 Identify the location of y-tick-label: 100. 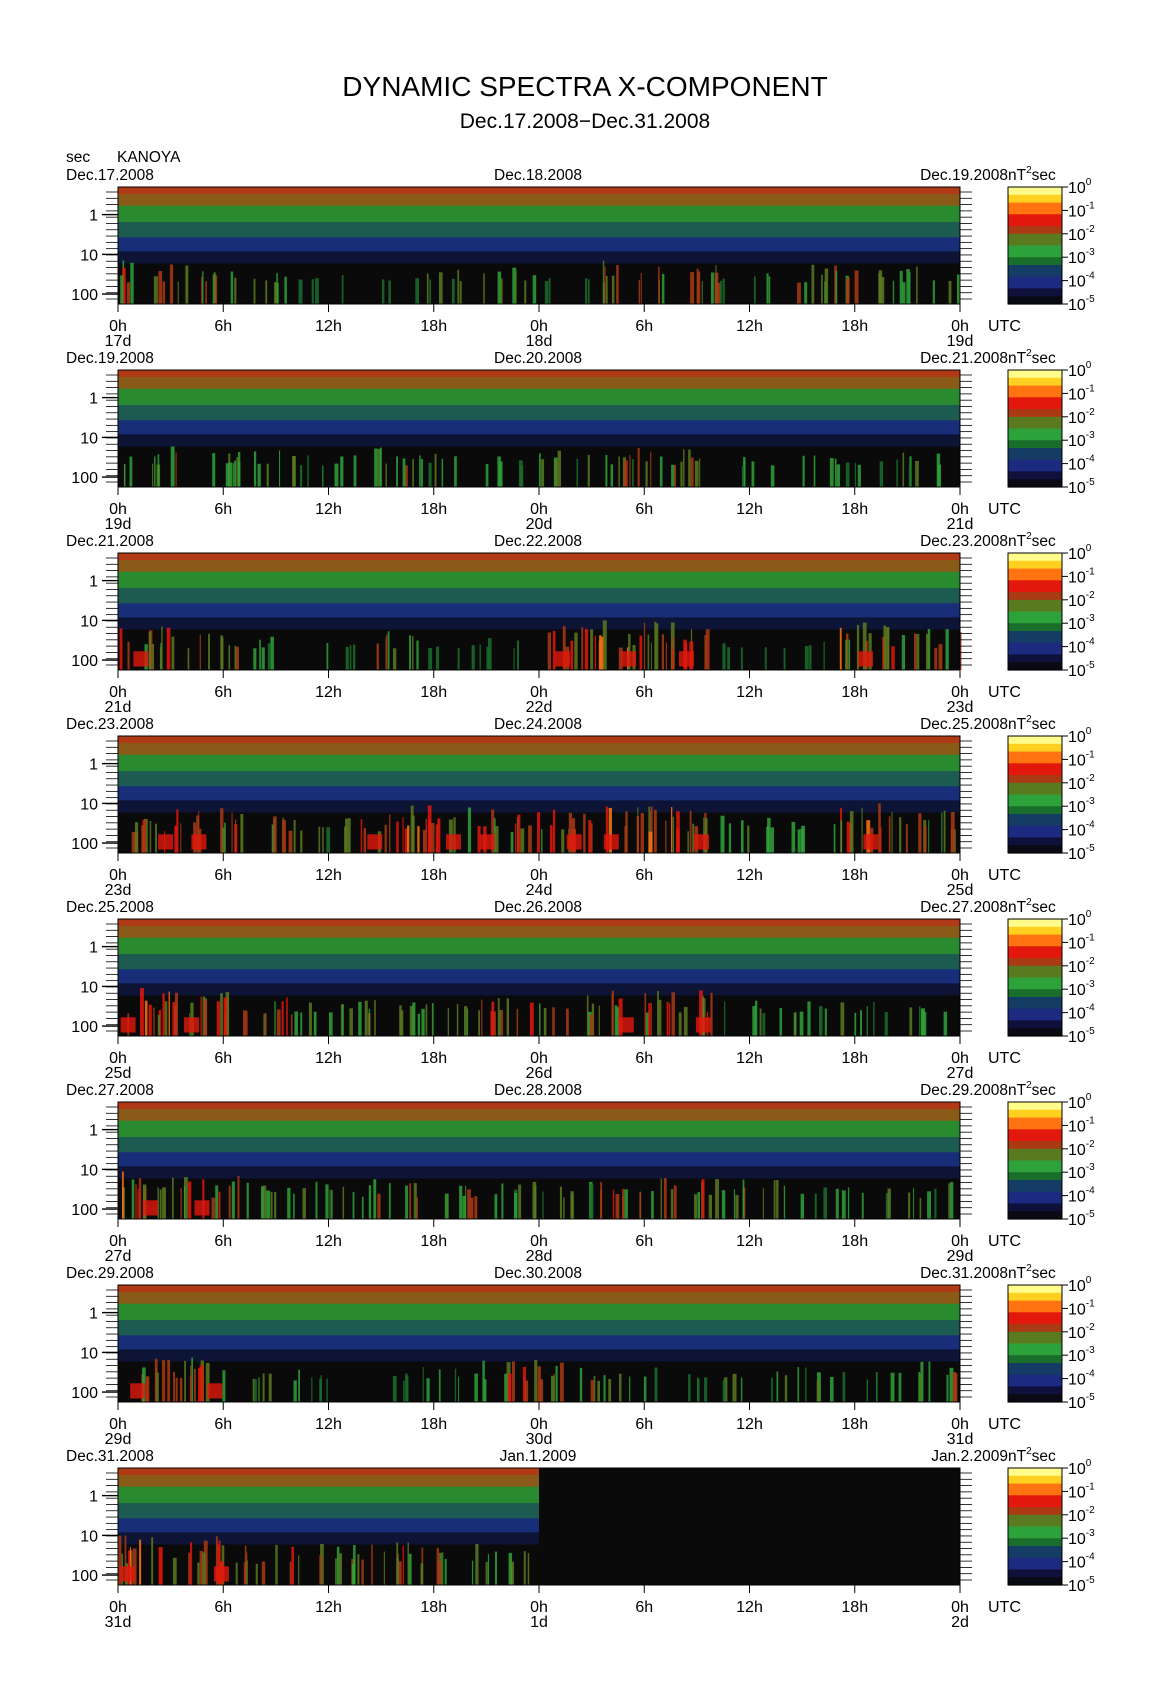
(84, 1027).